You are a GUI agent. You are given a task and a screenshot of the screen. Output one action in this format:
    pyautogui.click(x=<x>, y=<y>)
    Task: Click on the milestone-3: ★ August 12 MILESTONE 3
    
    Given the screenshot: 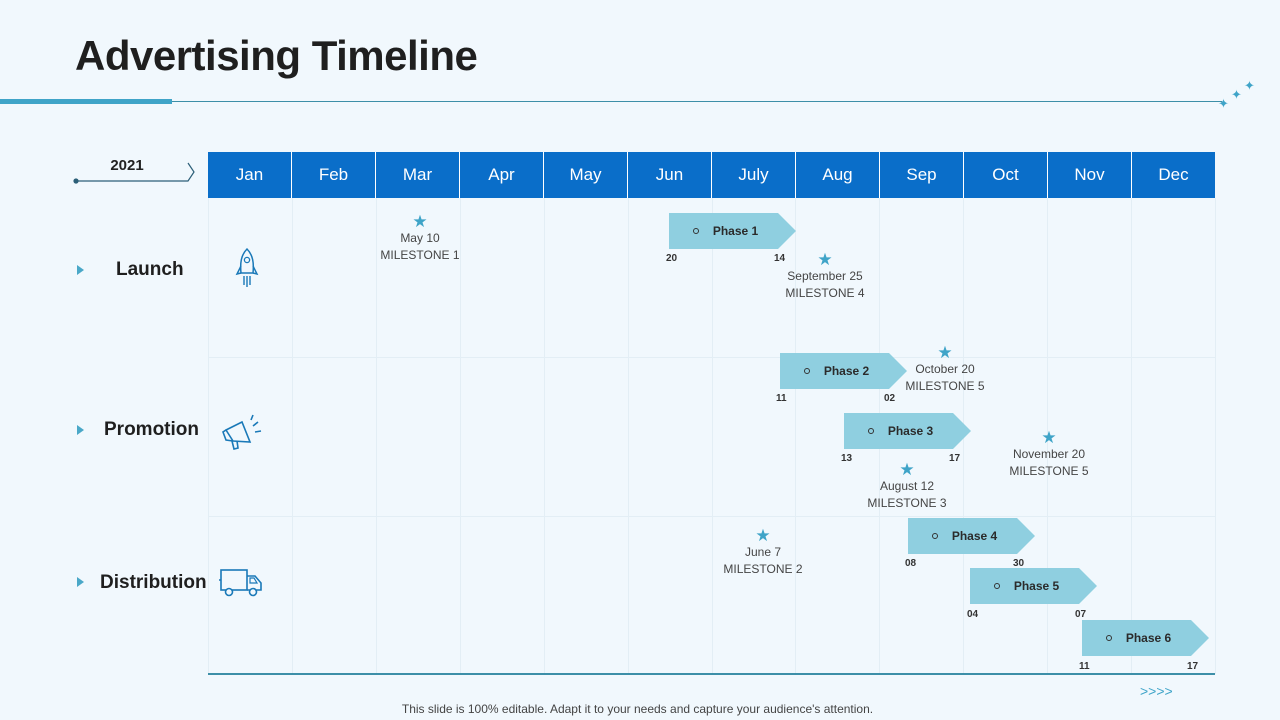 What is the action you would take?
    pyautogui.click(x=907, y=486)
    